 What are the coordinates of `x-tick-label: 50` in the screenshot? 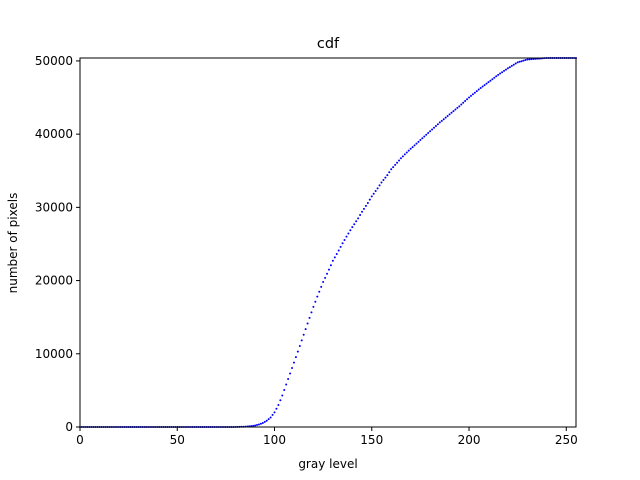 It's located at (177, 440).